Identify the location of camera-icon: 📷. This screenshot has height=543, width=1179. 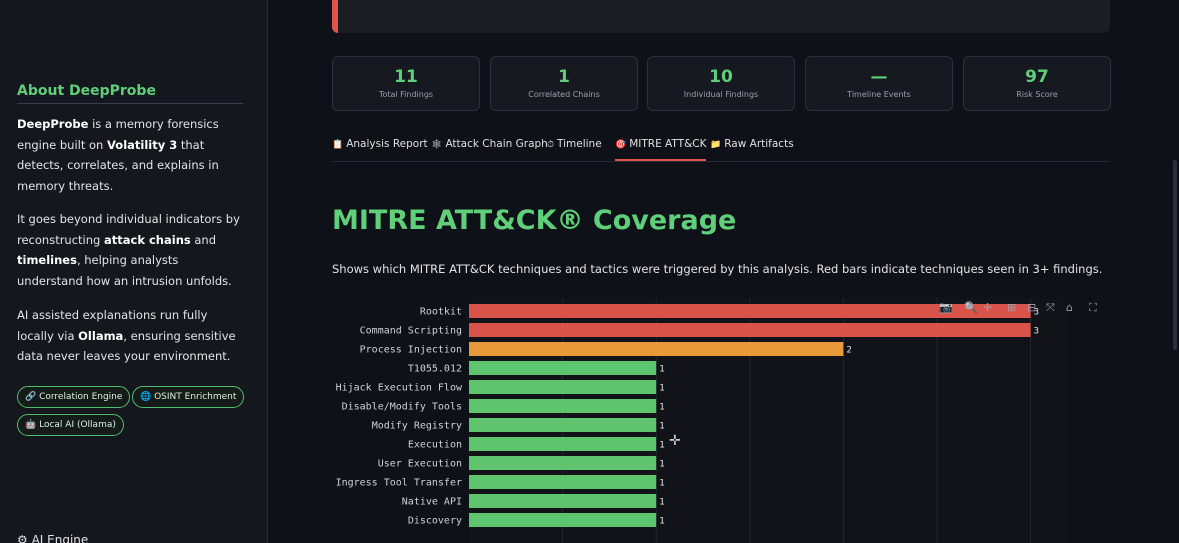
(946, 307).